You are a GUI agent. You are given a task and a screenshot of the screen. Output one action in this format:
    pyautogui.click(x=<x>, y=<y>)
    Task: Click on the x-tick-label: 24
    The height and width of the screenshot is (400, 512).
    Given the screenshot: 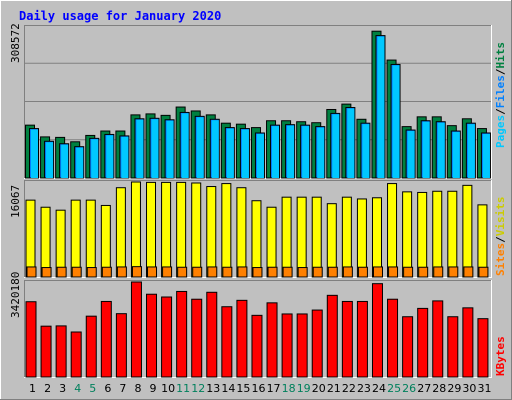 What is the action you would take?
    pyautogui.click(x=379, y=388)
    